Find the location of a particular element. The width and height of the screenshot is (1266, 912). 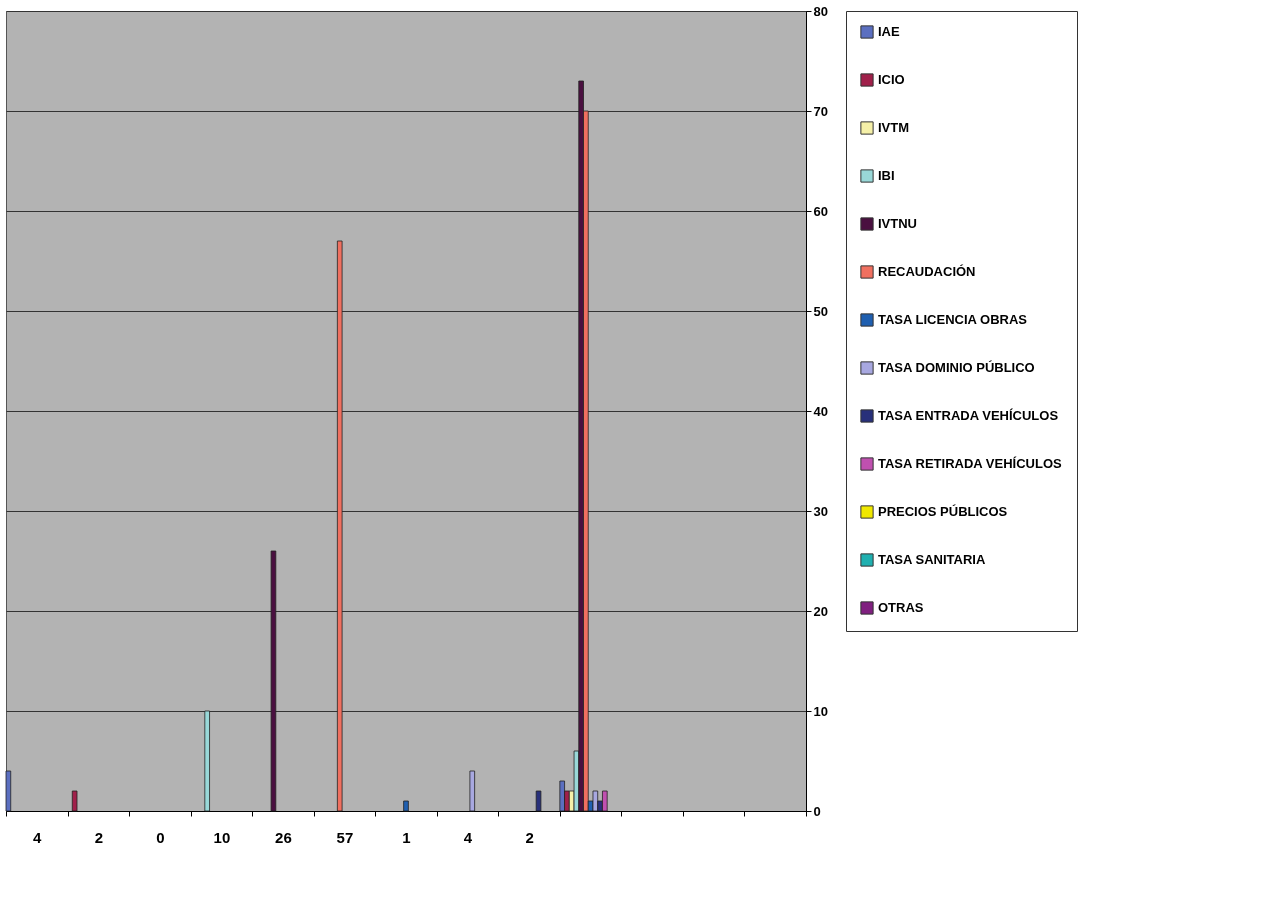

legend-label: TASA SANITARIA is located at coordinates (932, 559).